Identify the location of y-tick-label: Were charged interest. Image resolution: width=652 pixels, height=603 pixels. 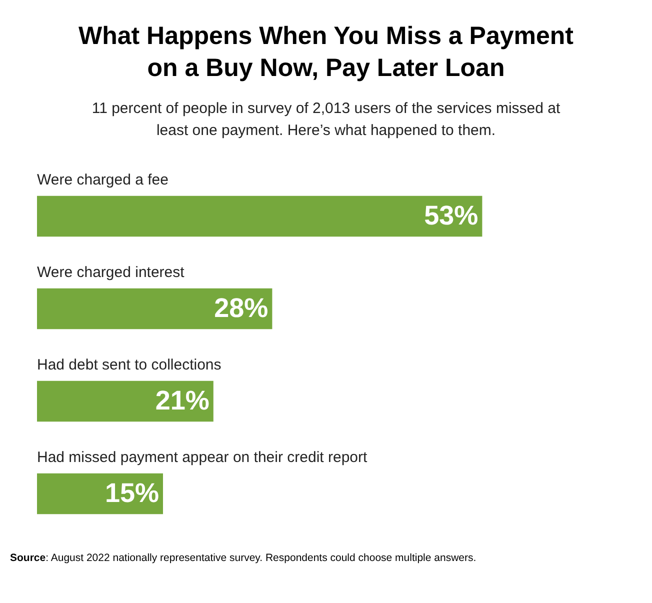
(111, 273).